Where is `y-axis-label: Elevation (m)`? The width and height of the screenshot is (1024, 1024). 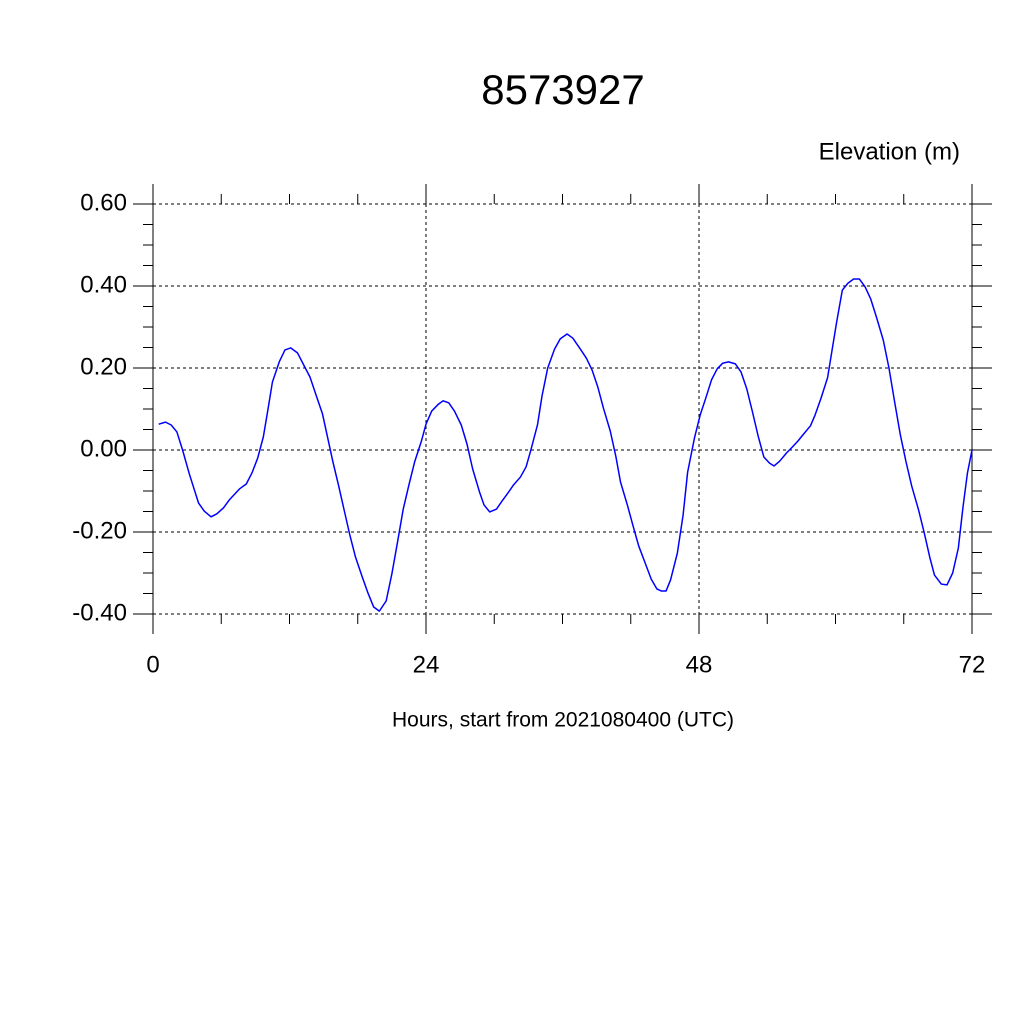 y-axis-label: Elevation (m) is located at coordinates (889, 151).